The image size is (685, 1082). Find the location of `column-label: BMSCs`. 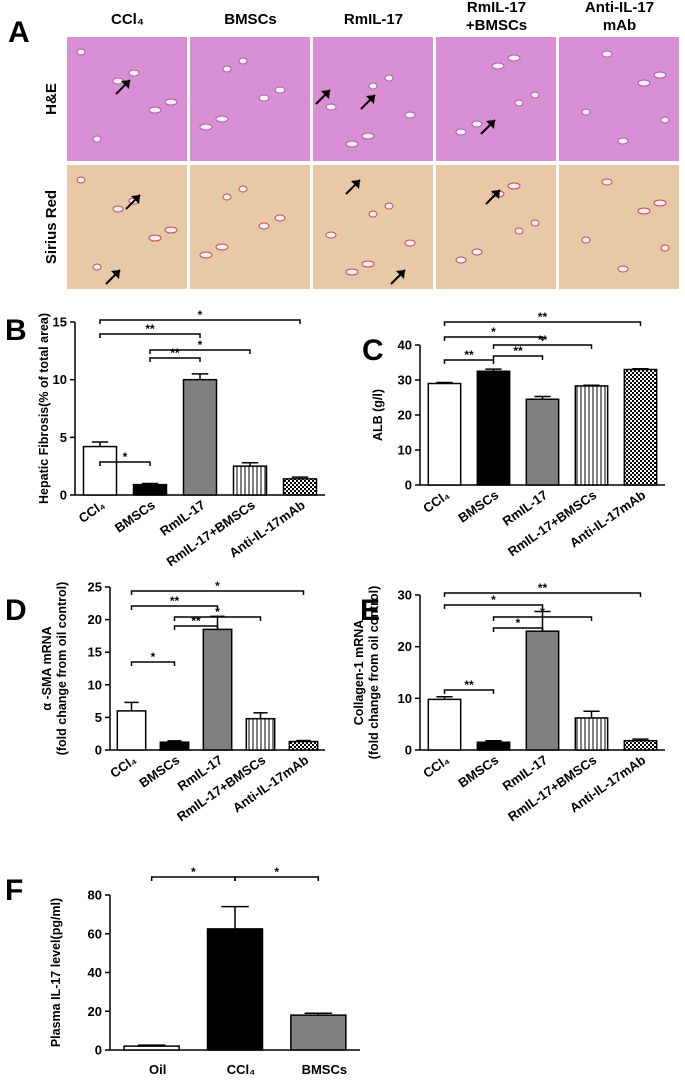

column-label: BMSCs is located at coordinates (250, 19).